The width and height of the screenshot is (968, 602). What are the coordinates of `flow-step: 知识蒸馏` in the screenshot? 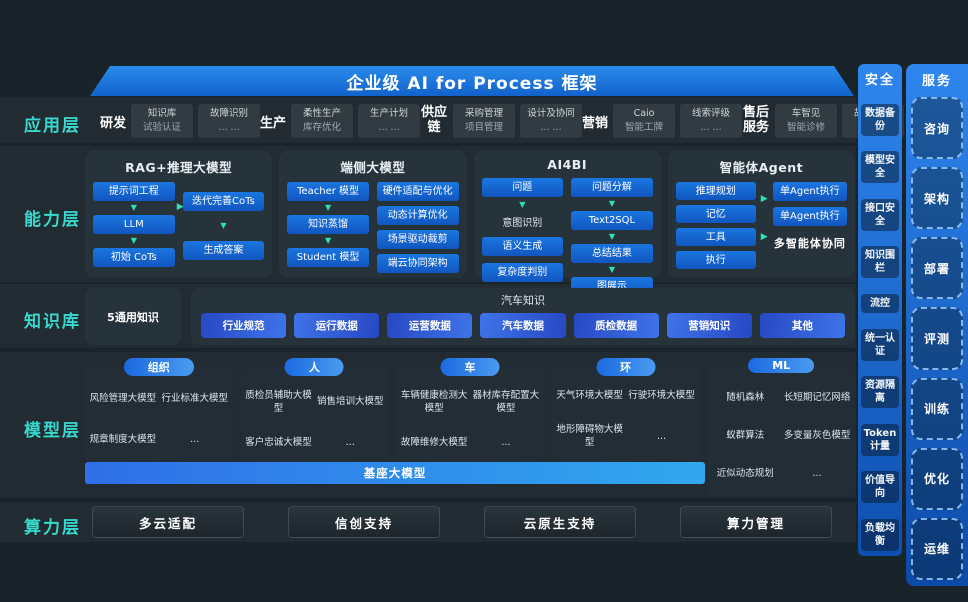 It's located at (328, 224).